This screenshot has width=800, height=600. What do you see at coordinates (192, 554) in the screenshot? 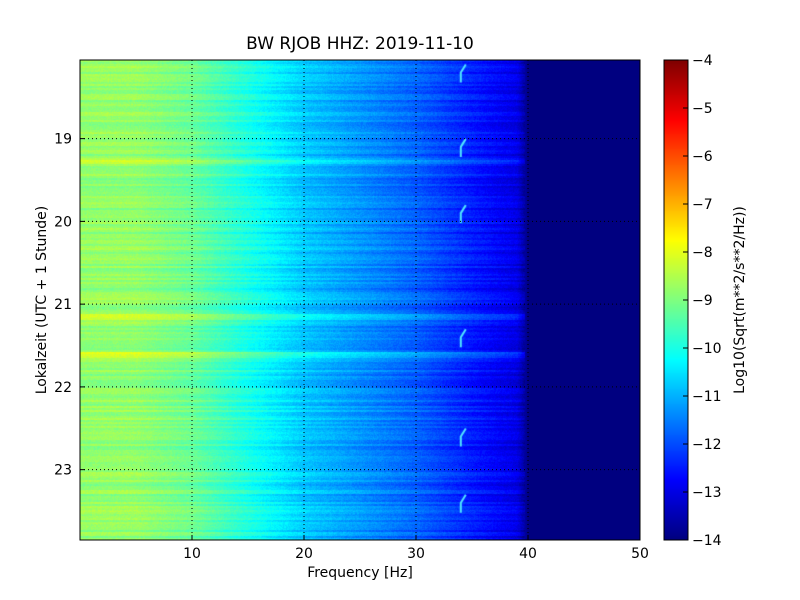
I see `x-tick-label: 10` at bounding box center [192, 554].